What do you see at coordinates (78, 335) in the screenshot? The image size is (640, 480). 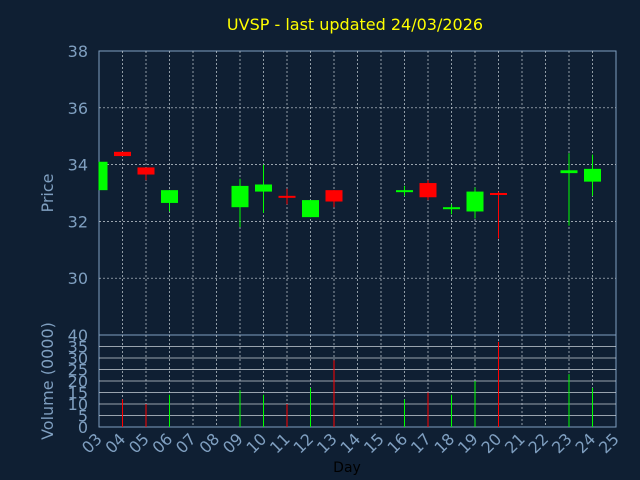 I see `volume-tick-label: 40` at bounding box center [78, 335].